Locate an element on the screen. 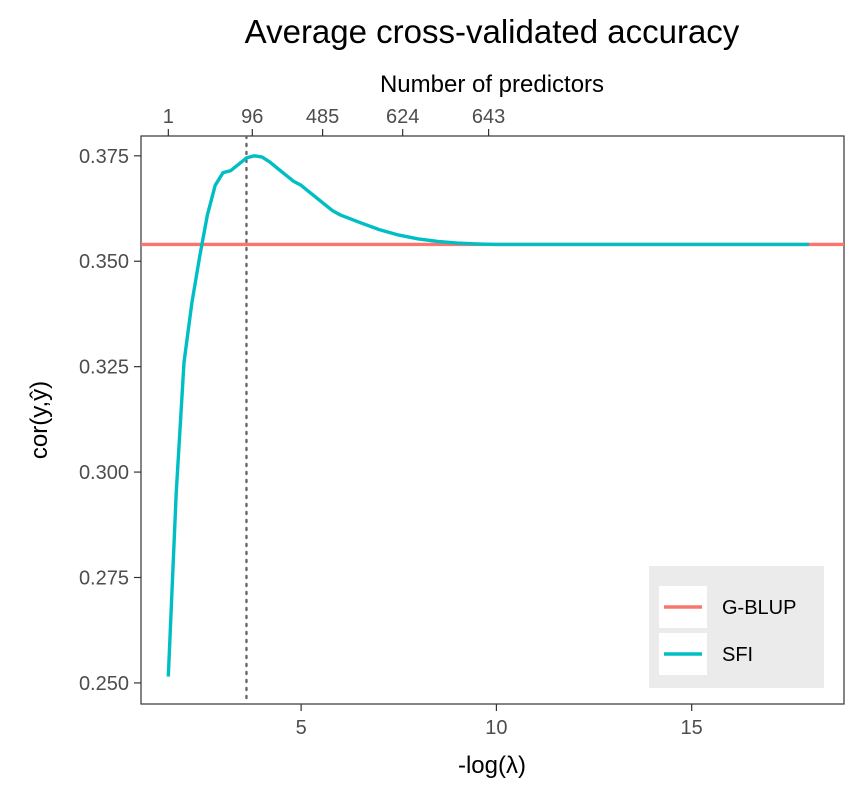 The height and width of the screenshot is (800, 860). legend-label: G-BLUP is located at coordinates (759, 608).